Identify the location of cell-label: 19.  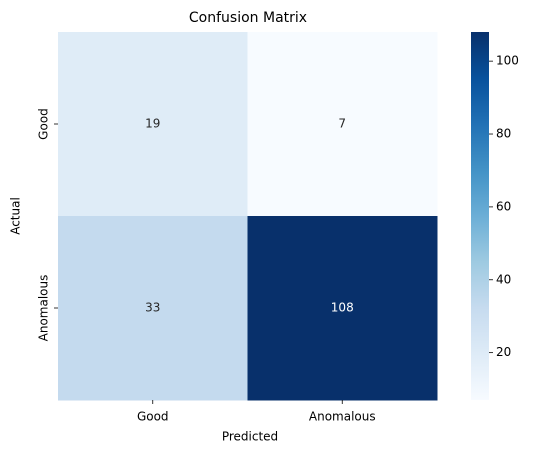
(152, 124).